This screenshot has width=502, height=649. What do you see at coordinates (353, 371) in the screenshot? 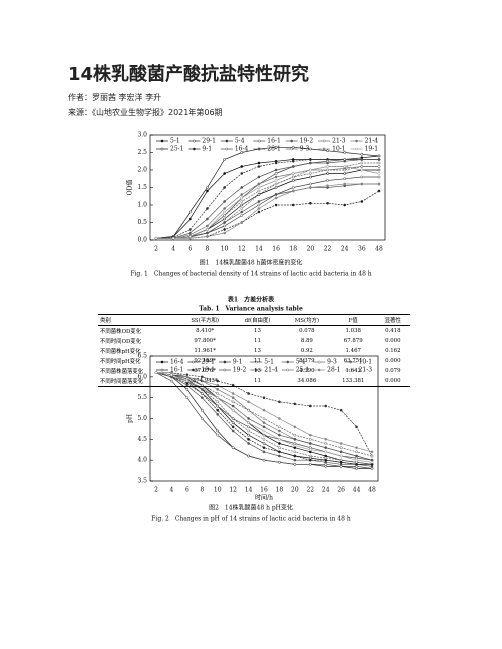
I see `table-cell: 1.643` at bounding box center [353, 371].